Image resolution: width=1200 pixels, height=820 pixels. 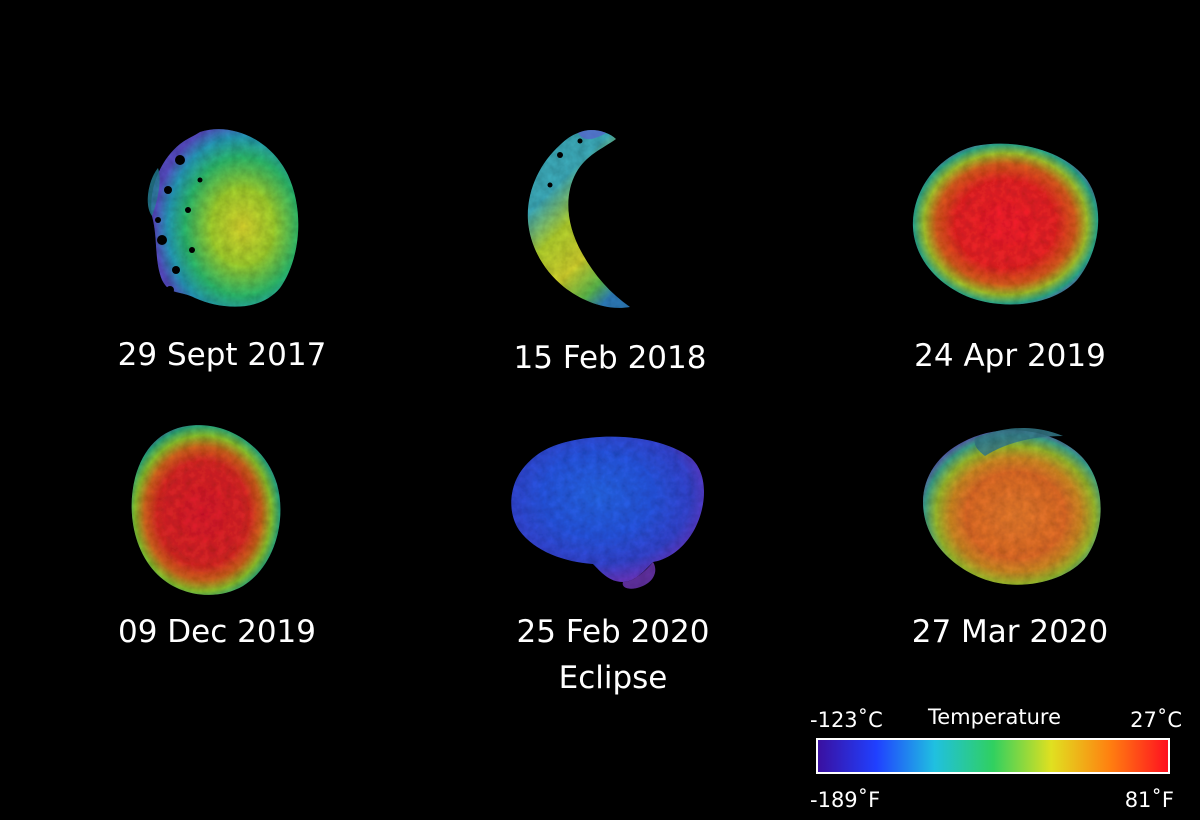 What do you see at coordinates (222, 355) in the screenshot?
I see `observation-date-label: 29 Sept 2017` at bounding box center [222, 355].